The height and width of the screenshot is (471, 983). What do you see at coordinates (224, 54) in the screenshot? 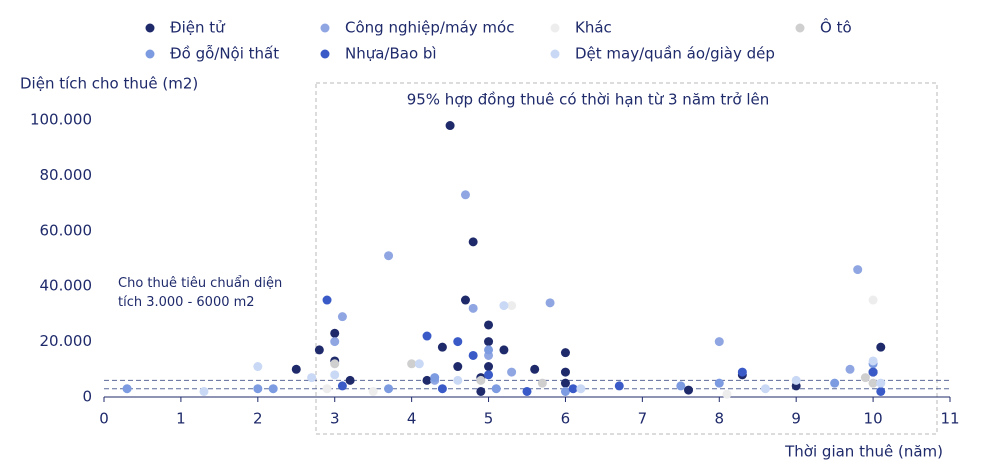
I see `legend-label: Đồ gỗ/Nội thất` at bounding box center [224, 54].